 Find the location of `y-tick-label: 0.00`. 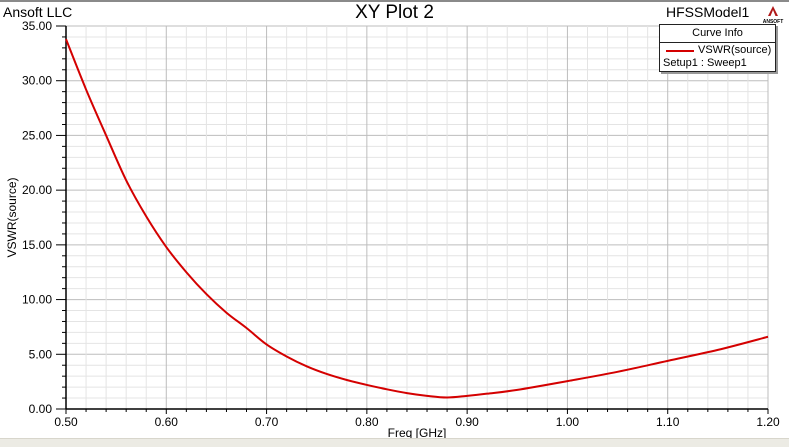

y-tick-label: 0.00 is located at coordinates (41, 409).